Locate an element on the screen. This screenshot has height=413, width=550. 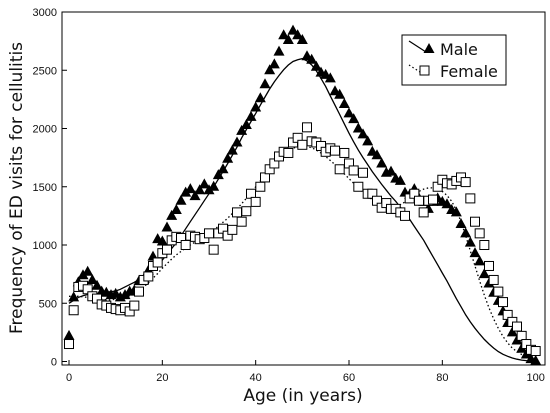
x-tick-label: 20 is located at coordinates (162, 378).